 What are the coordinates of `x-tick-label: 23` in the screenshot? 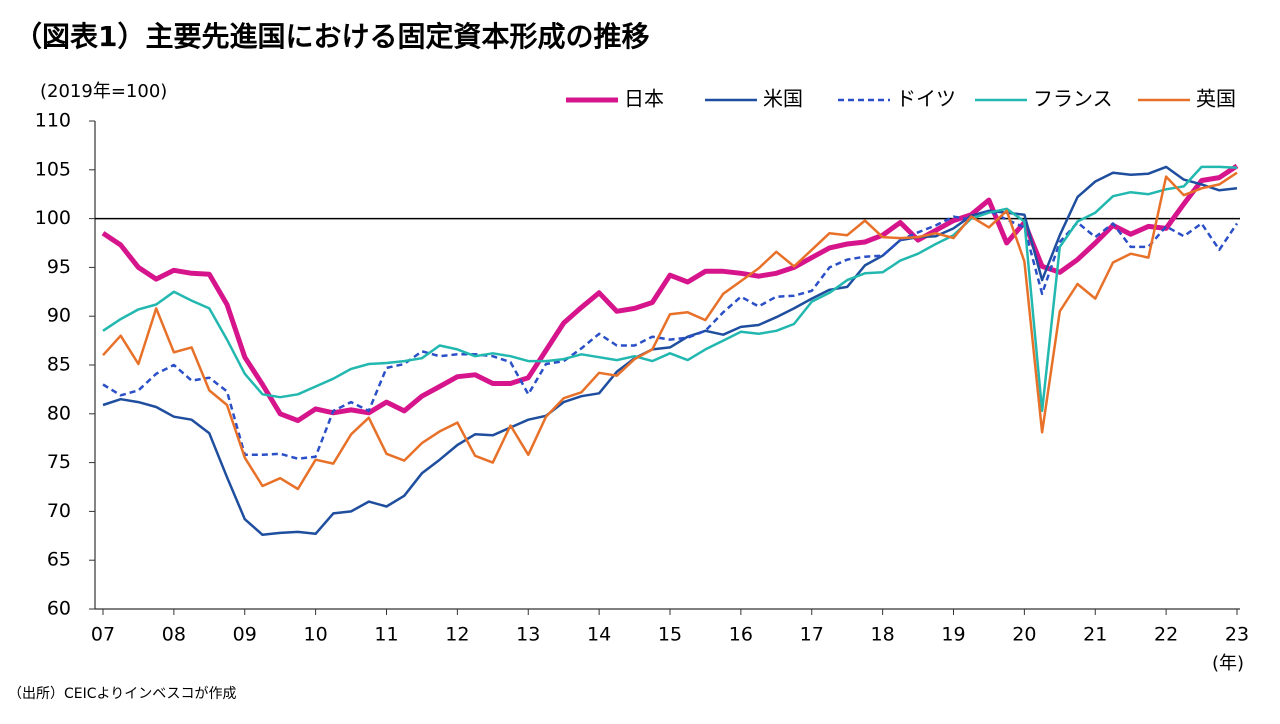 It's located at (1237, 635).